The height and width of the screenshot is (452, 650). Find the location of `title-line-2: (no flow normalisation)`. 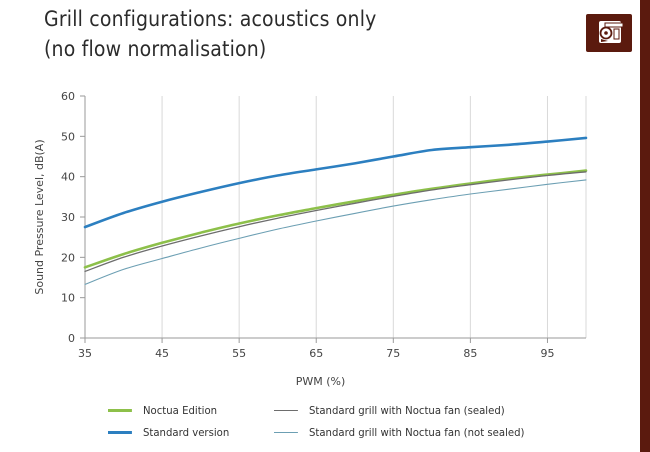

title-line-2: (no flow normalisation) is located at coordinates (155, 49).